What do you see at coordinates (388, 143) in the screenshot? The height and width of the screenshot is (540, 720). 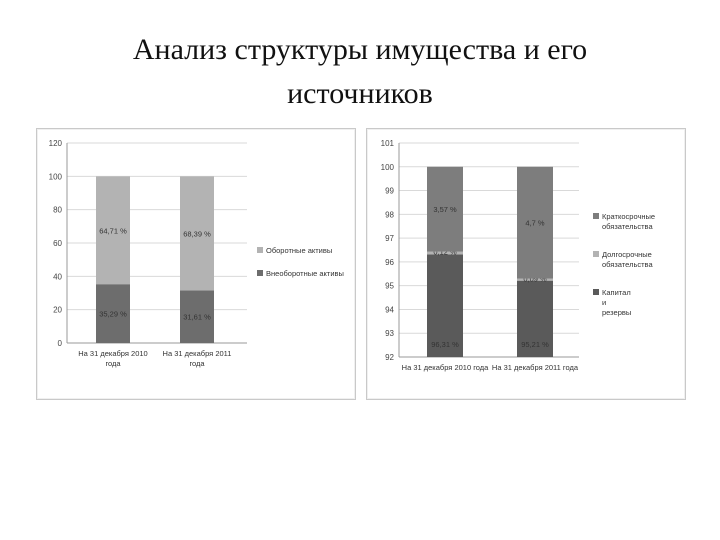 I see `y-tick-label: 101` at bounding box center [388, 143].